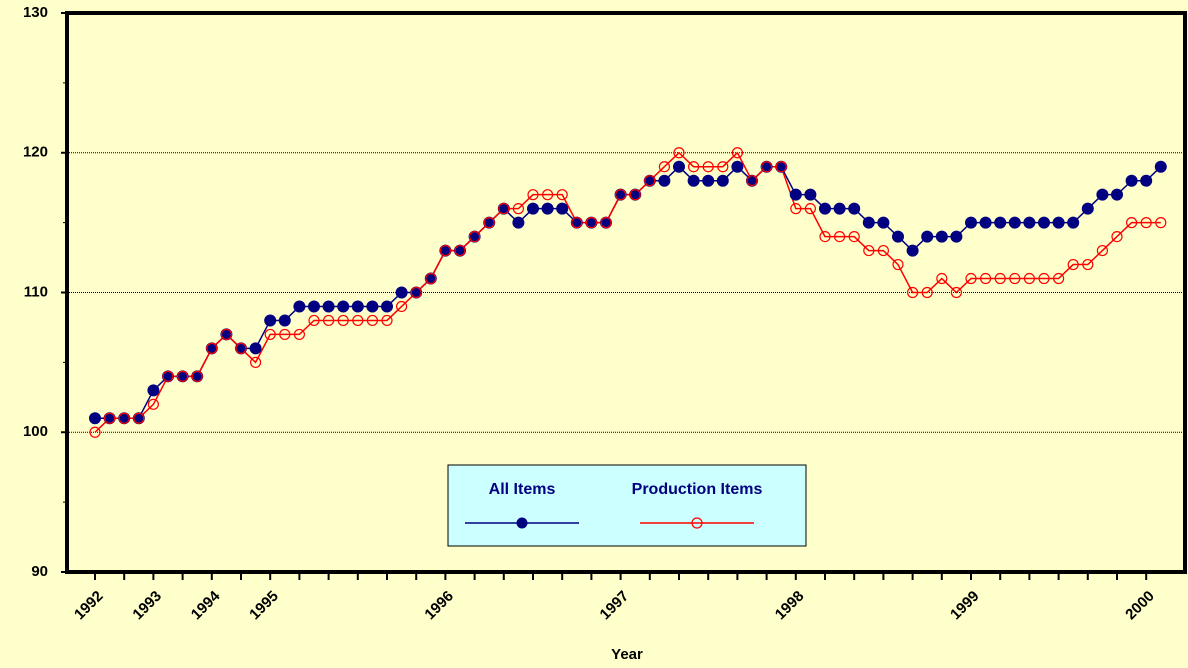 This screenshot has width=1188, height=668. What do you see at coordinates (697, 489) in the screenshot?
I see `legend-label: Production Items` at bounding box center [697, 489].